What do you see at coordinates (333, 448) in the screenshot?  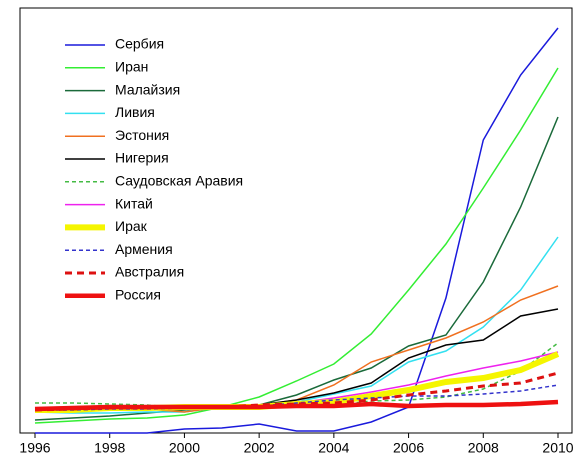 I see `x-tick-label: 2004` at bounding box center [333, 448].